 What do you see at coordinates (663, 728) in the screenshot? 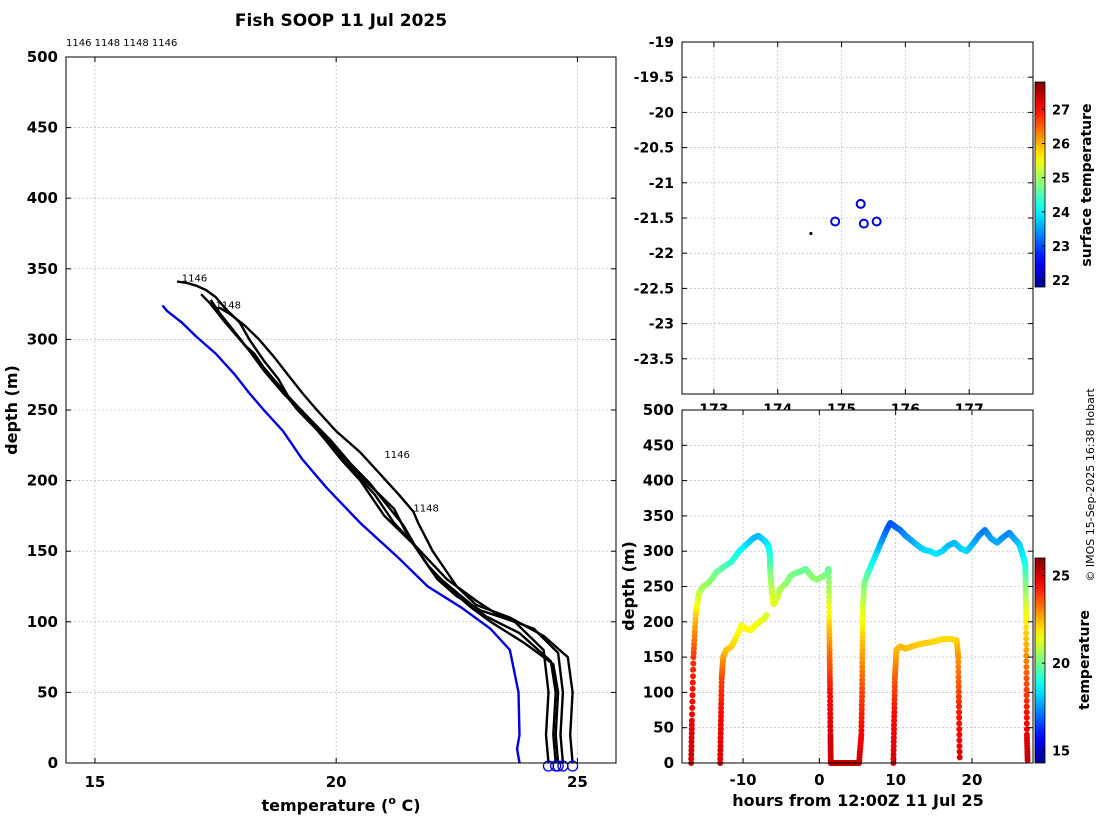
I see `y-tick-label: 50` at bounding box center [663, 728].